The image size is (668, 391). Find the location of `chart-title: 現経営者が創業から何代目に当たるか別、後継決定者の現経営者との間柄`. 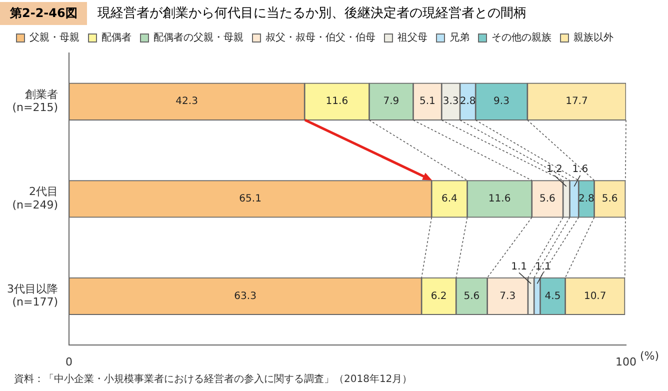

chart-title: 現経営者が創業から何代目に当たるか別、後継決定者の現経営者との間柄 is located at coordinates (311, 13).